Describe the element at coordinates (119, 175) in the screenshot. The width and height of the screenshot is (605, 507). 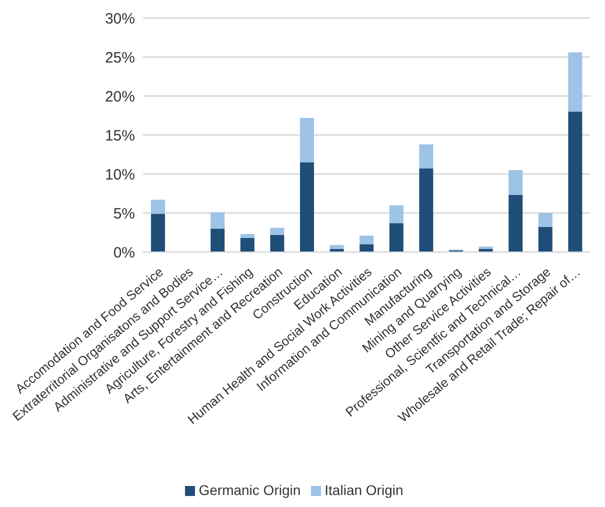
I see `y-tick-label: 10%` at that location.